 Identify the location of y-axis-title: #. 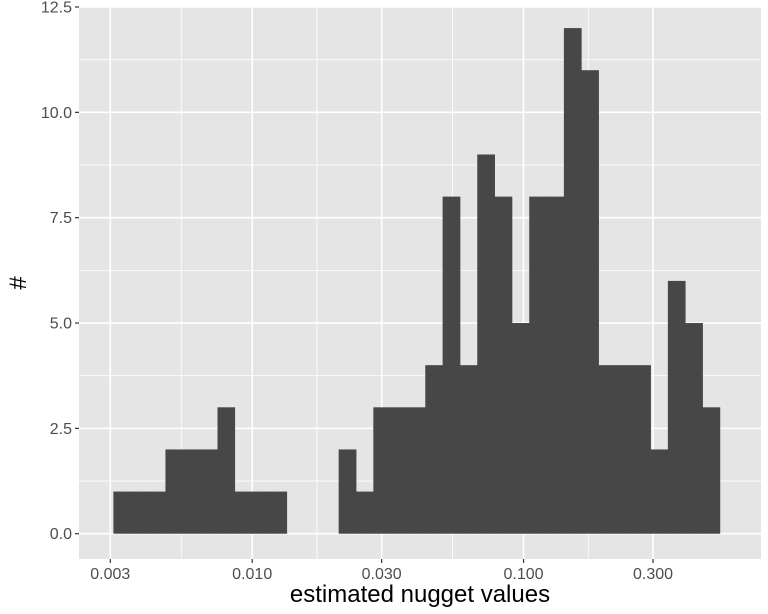
(18, 283).